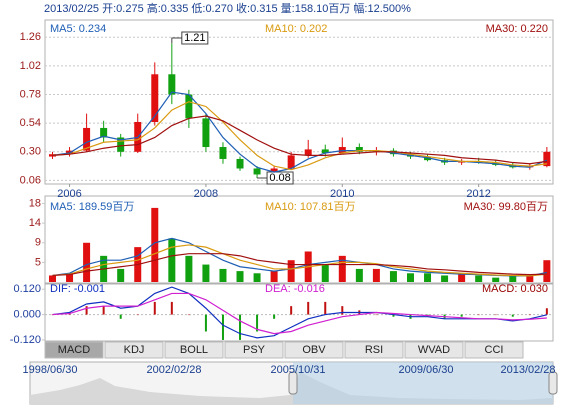  What do you see at coordinates (69, 194) in the screenshot?
I see `x-tick-label: 2006` at bounding box center [69, 194].